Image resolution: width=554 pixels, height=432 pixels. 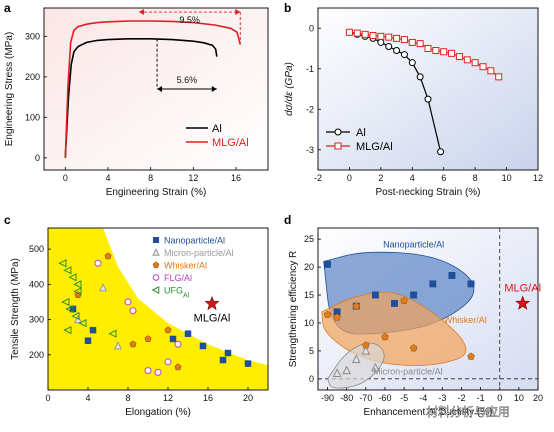 What do you see at coordinates (7, 8) in the screenshot?
I see `panel-label-a: a` at bounding box center [7, 8].